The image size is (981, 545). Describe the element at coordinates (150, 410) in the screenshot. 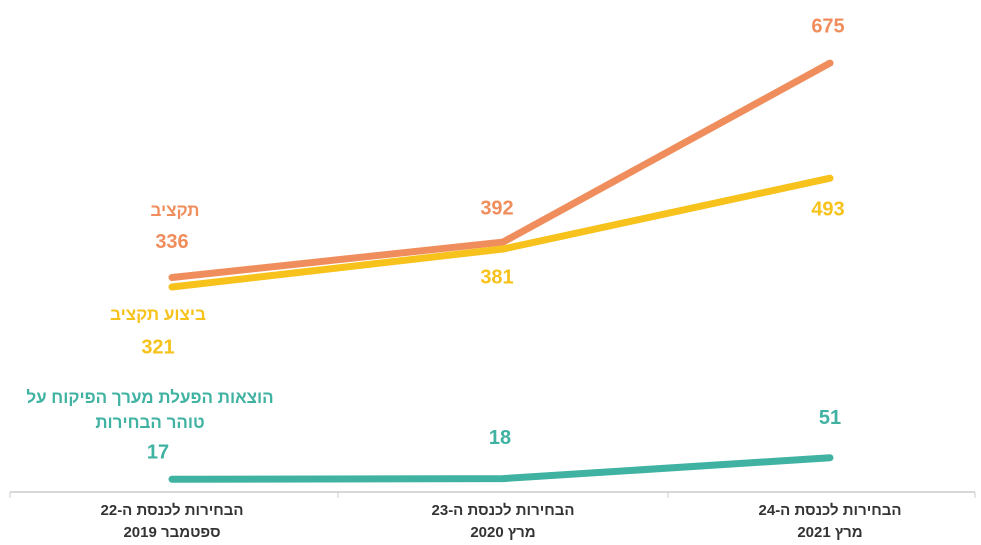

I see `series-name: הוצאות הפעלת מערך הפיקוח על טוהר הבחירות` at that location.